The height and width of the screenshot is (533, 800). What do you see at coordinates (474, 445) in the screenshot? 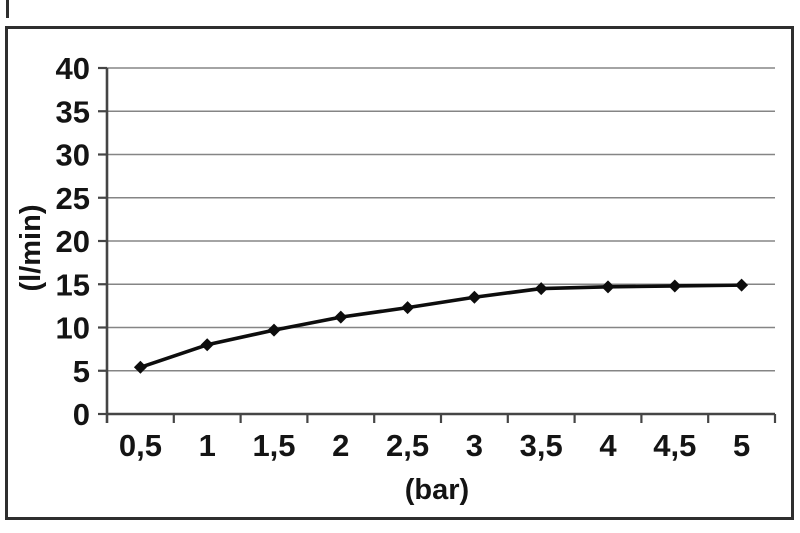
I see `x-tick-label: 3` at bounding box center [474, 445].